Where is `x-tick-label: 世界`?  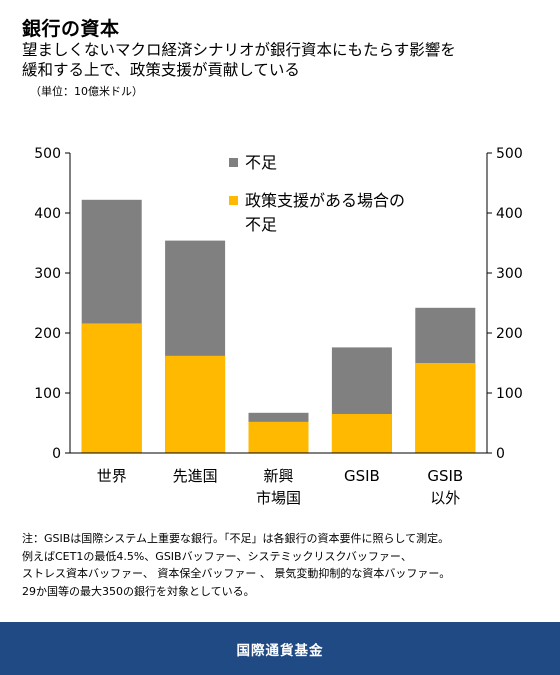
x-tick-label: 世界 is located at coordinates (112, 476).